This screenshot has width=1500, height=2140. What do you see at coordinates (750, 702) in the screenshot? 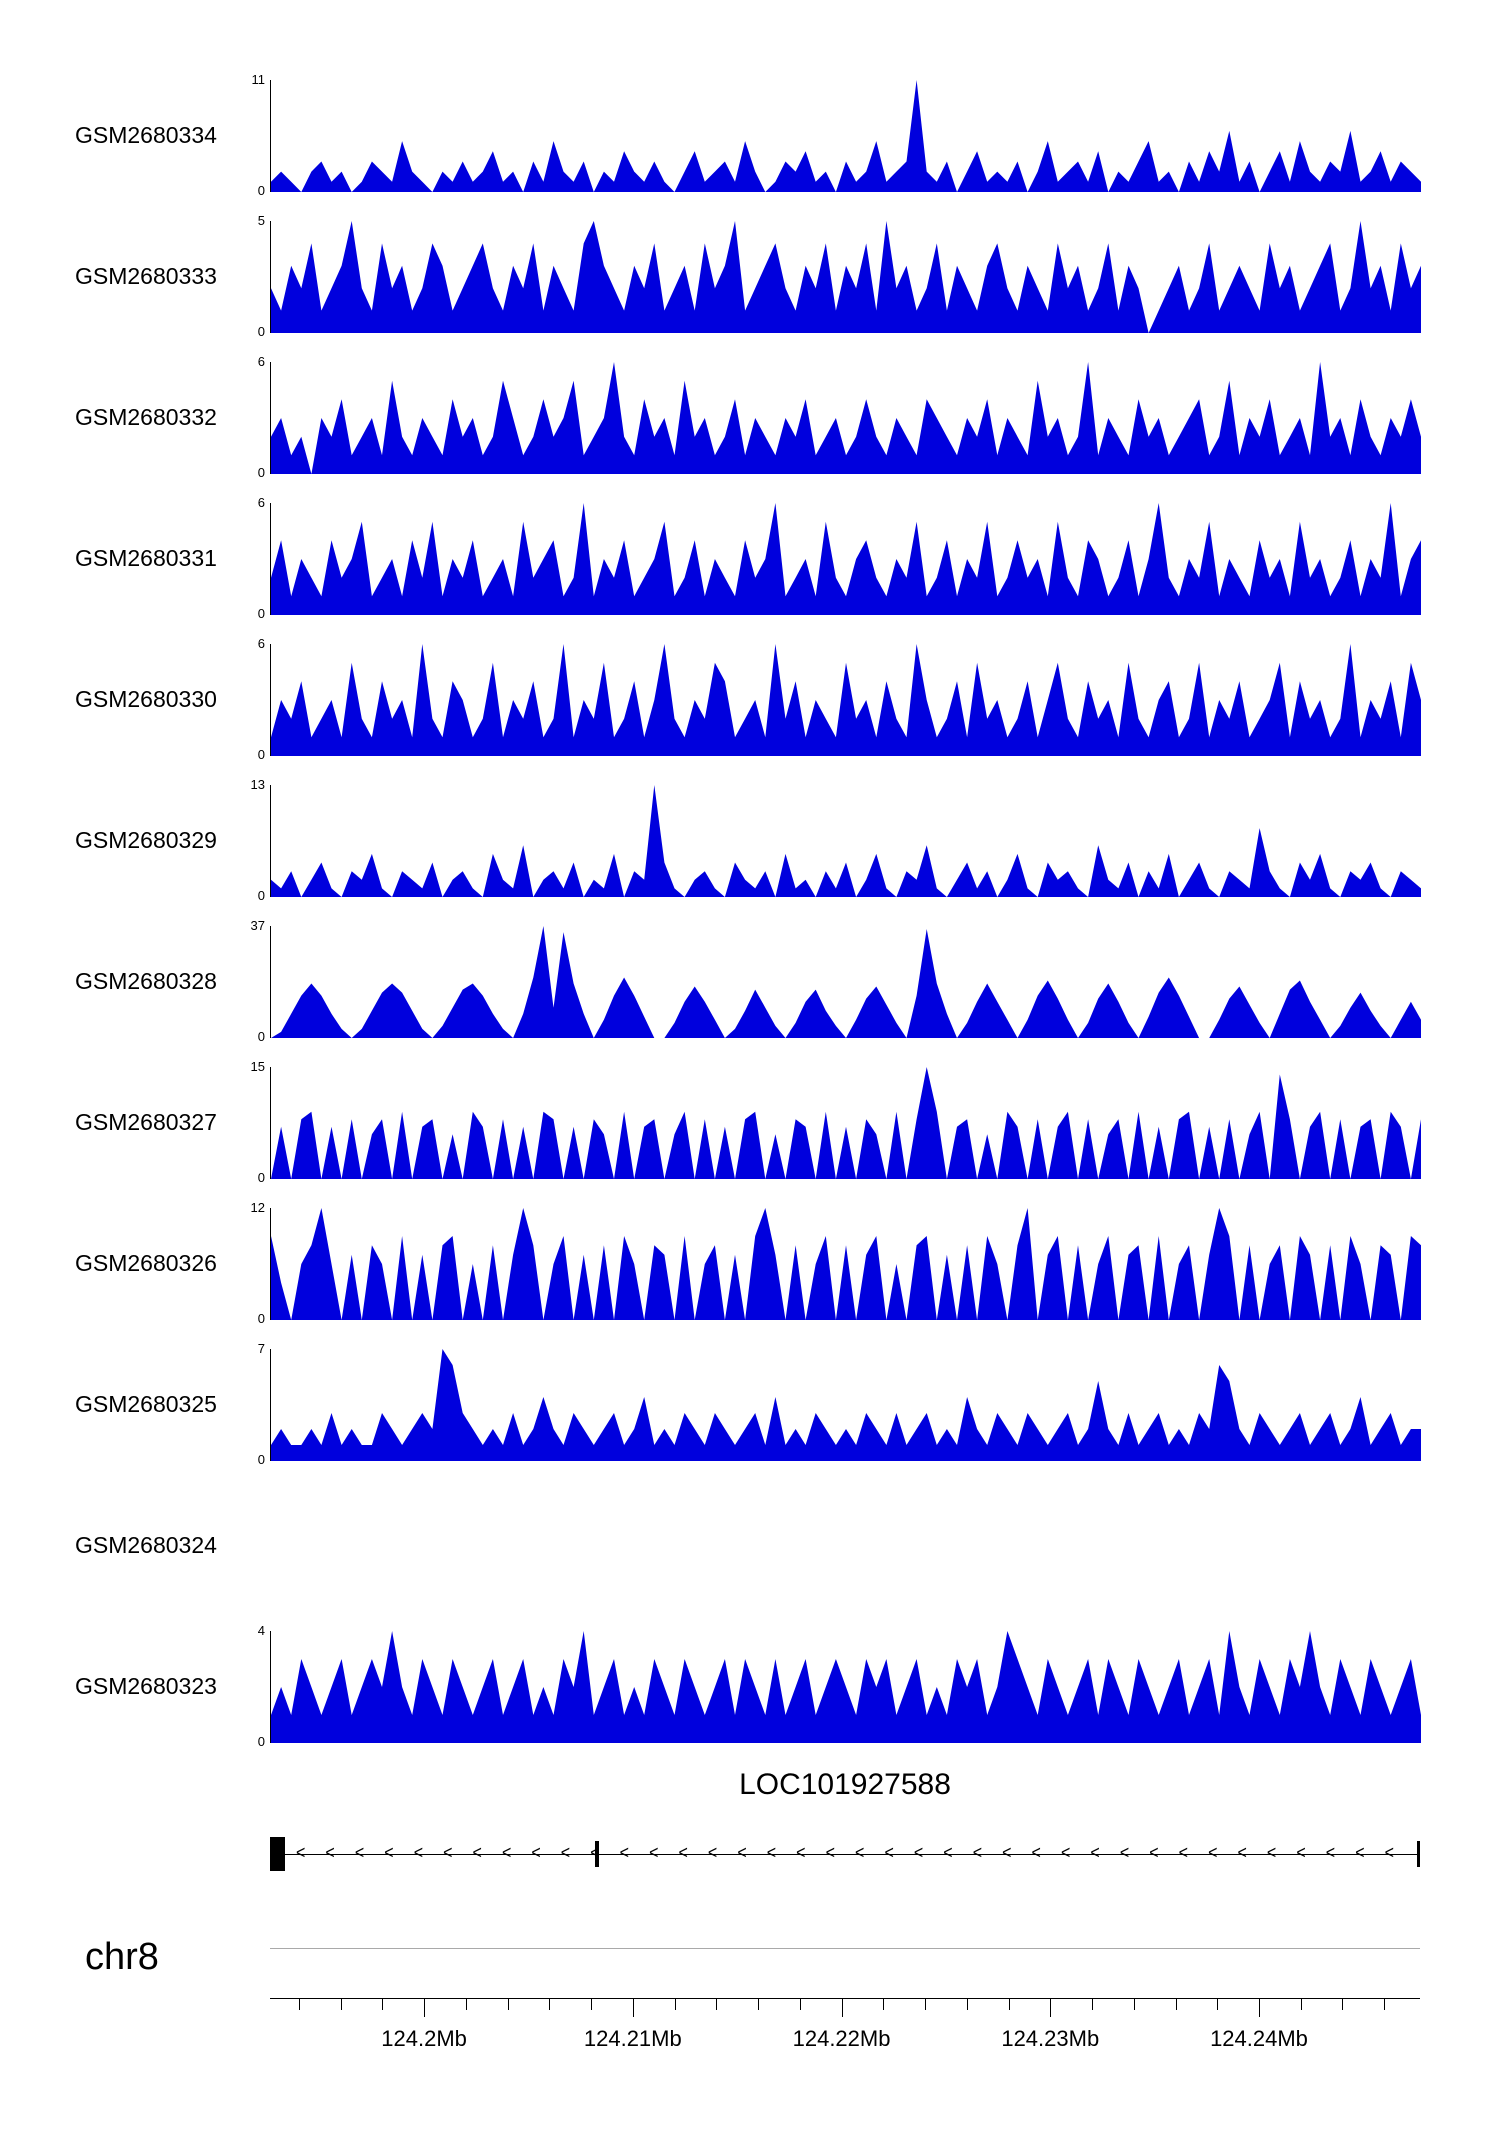
I see `track-row-GSM2680330: GSM2680330 6 0` at bounding box center [750, 702].